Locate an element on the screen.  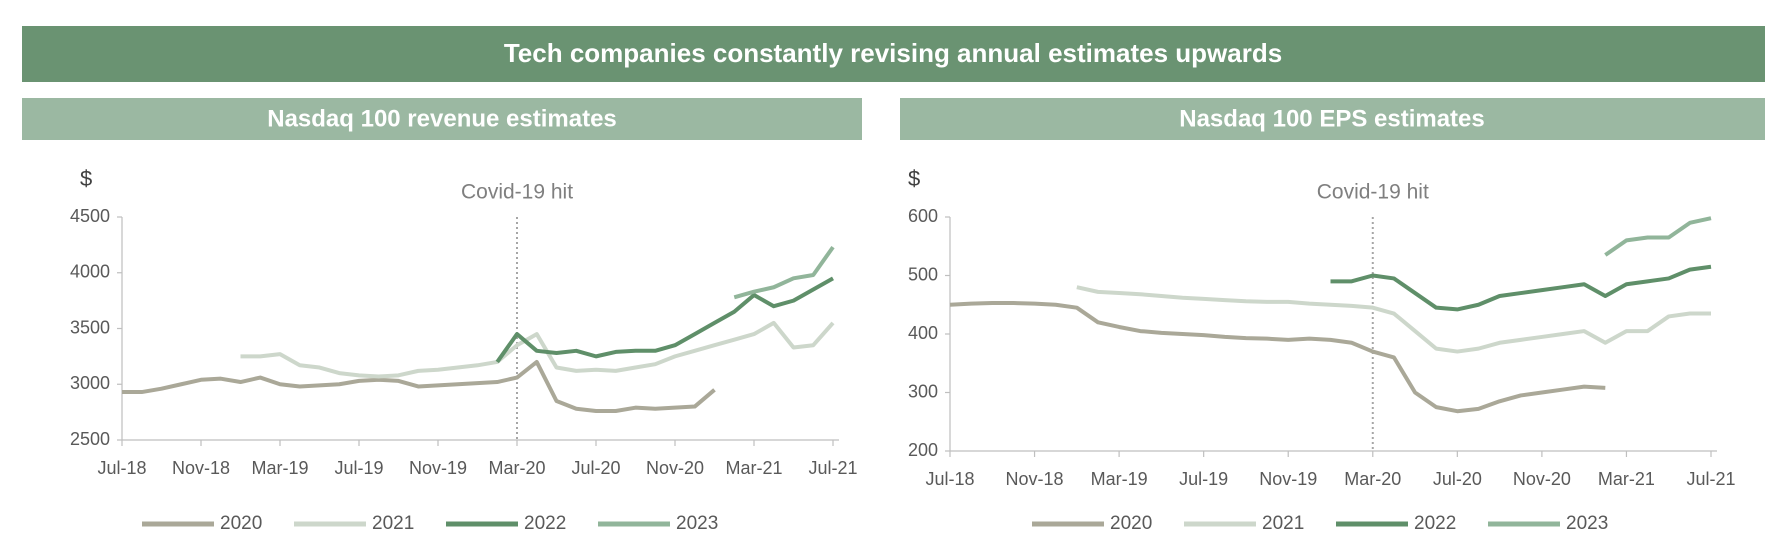
y-tick-label: 500 is located at coordinates (923, 274).